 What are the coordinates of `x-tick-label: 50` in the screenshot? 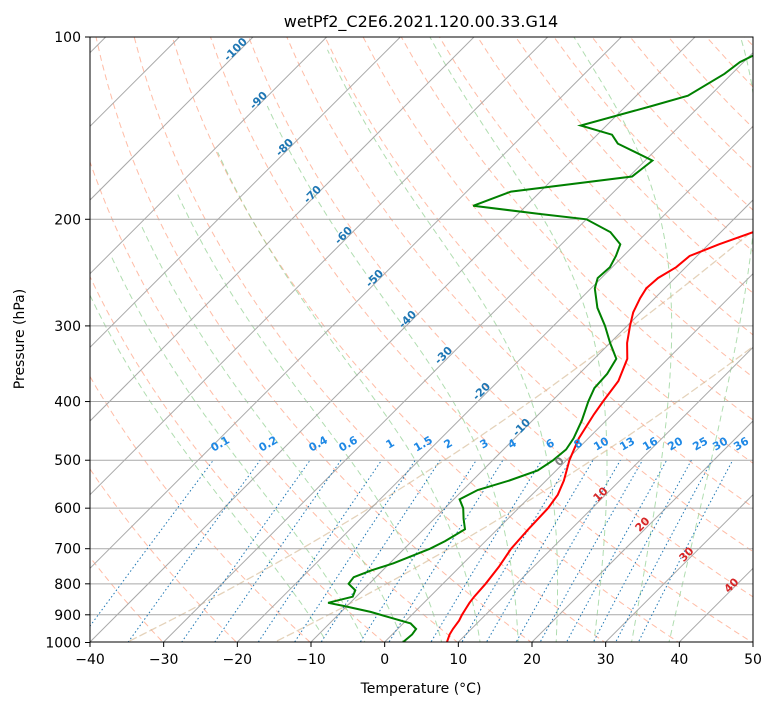 It's located at (753, 660).